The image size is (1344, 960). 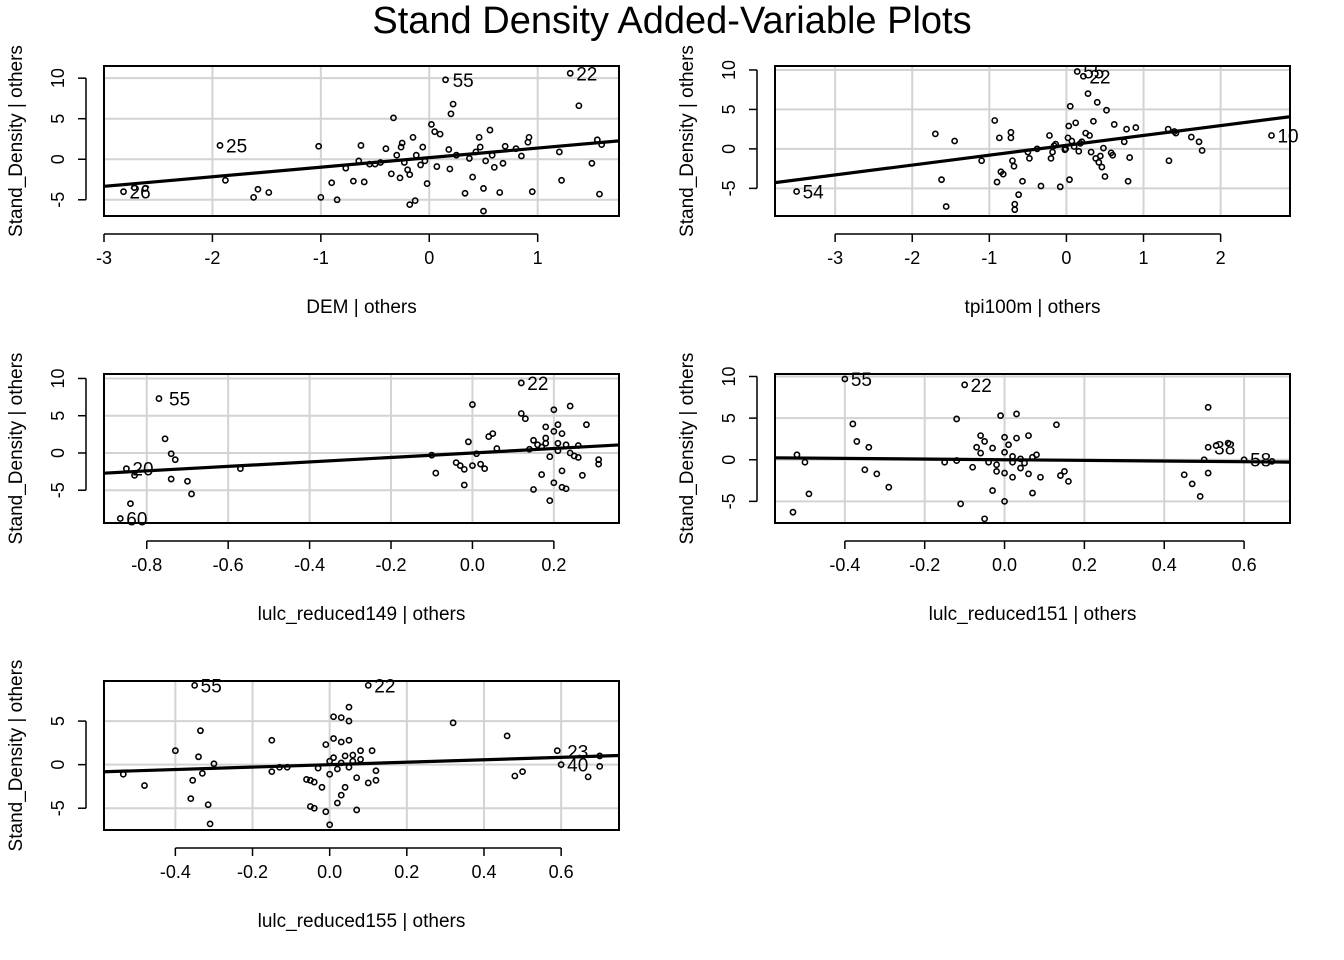 I want to click on x-axis: -0.8 -0.6 -0.4 -0.2 0.0 0.2, so click(x=348, y=557).